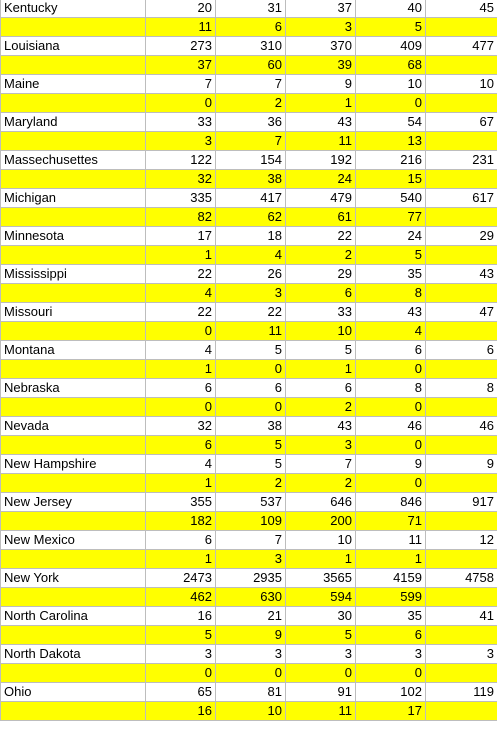 This screenshot has width=497, height=750. Describe the element at coordinates (461, 464) in the screenshot. I see `value-cell: 9` at that location.